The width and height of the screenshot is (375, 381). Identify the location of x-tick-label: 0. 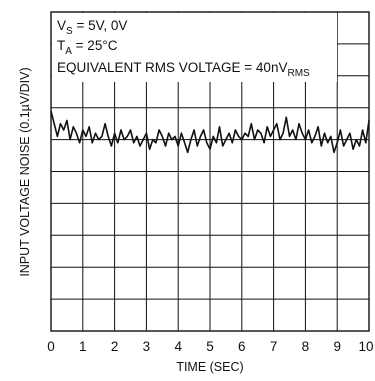
(51, 346).